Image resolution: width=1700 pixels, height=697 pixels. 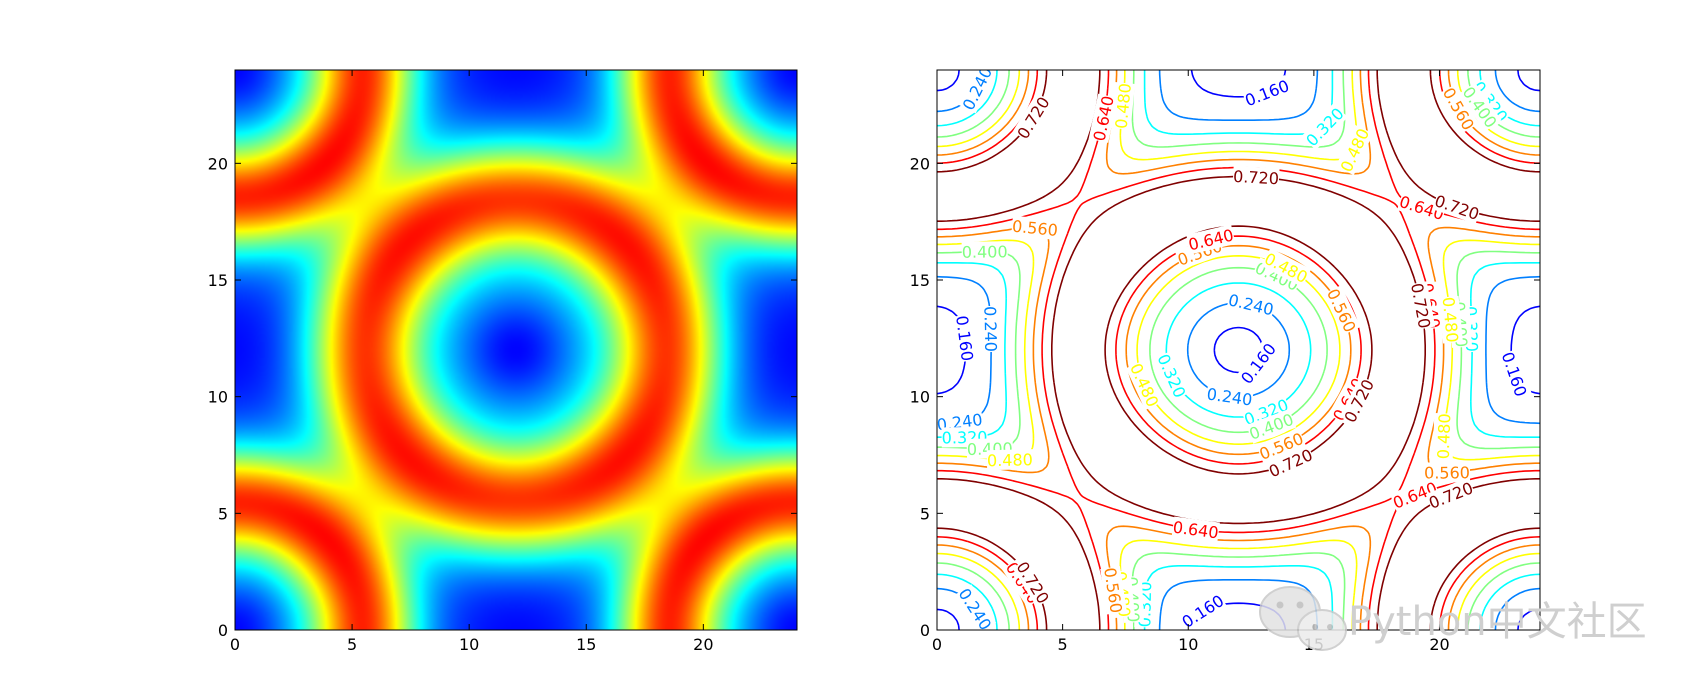 What do you see at coordinates (235, 644) in the screenshot?
I see `x-tick-label: 0` at bounding box center [235, 644].